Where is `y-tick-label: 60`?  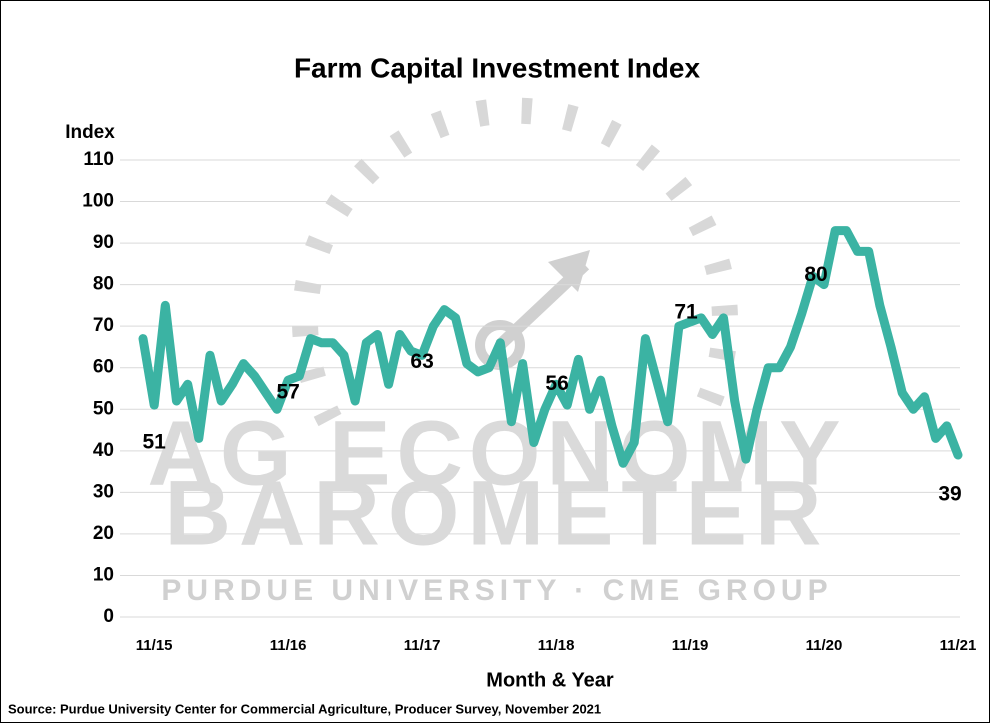
y-tick-label: 60 is located at coordinates (103, 367).